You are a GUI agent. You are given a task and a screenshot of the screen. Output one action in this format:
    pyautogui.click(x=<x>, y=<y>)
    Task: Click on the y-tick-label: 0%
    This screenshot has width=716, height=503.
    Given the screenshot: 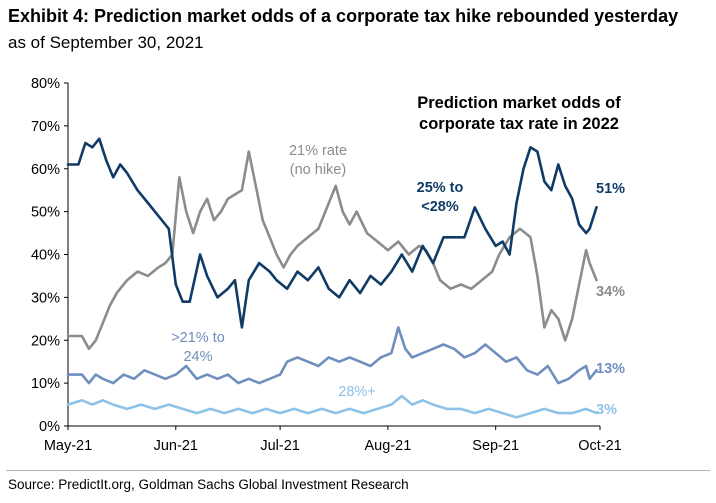 What is the action you would take?
    pyautogui.click(x=49, y=427)
    